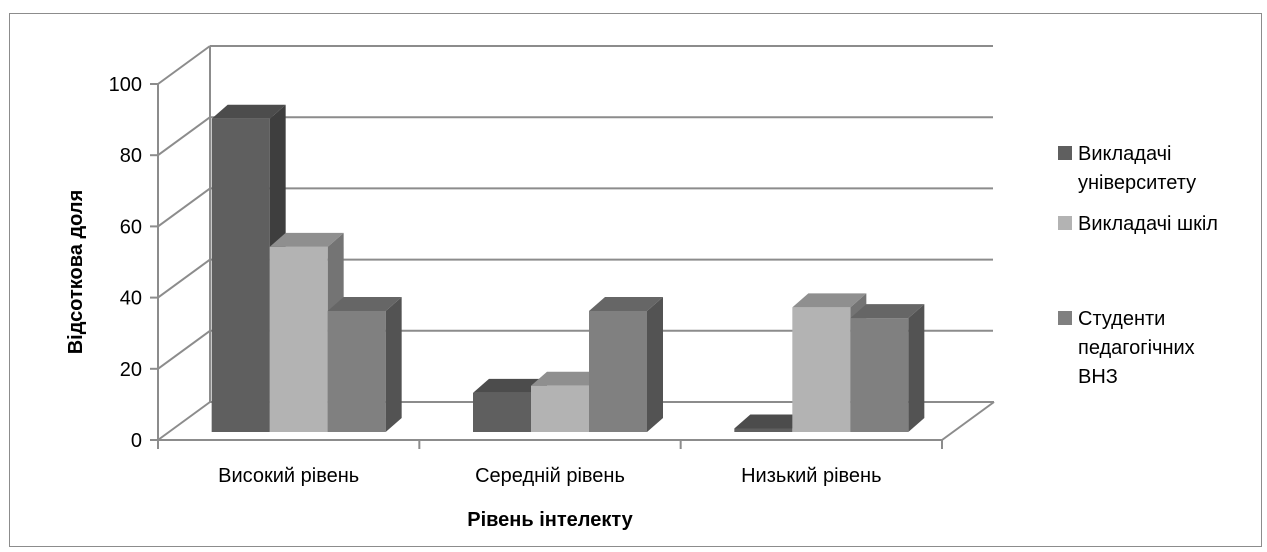  What do you see at coordinates (131, 370) in the screenshot?
I see `y-tick-label: 20` at bounding box center [131, 370].